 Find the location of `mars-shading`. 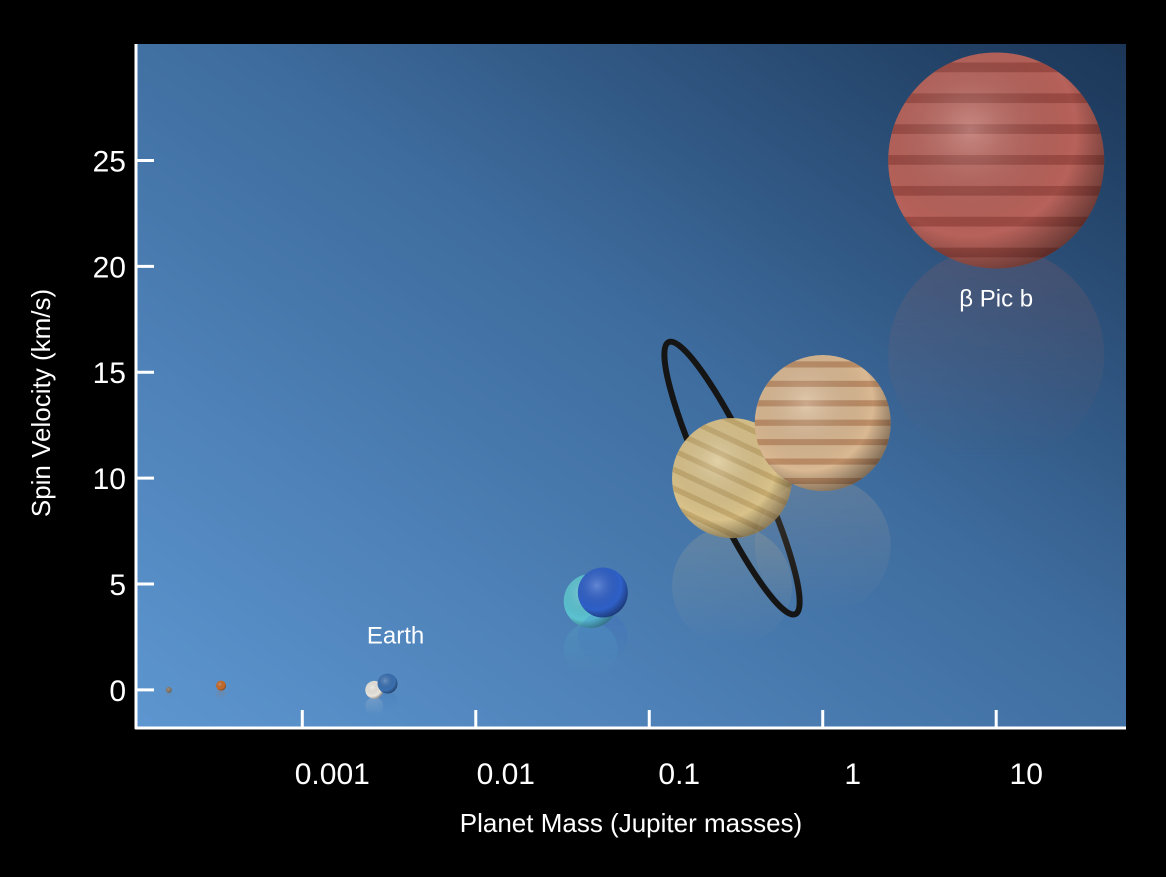

mars-shading is located at coordinates (221, 685).